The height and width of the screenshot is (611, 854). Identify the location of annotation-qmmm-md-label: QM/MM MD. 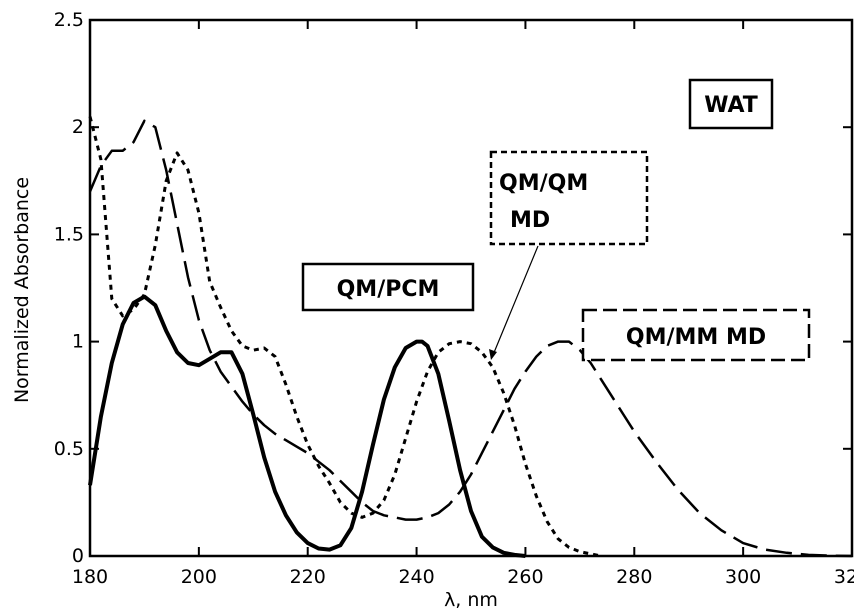
(696, 337).